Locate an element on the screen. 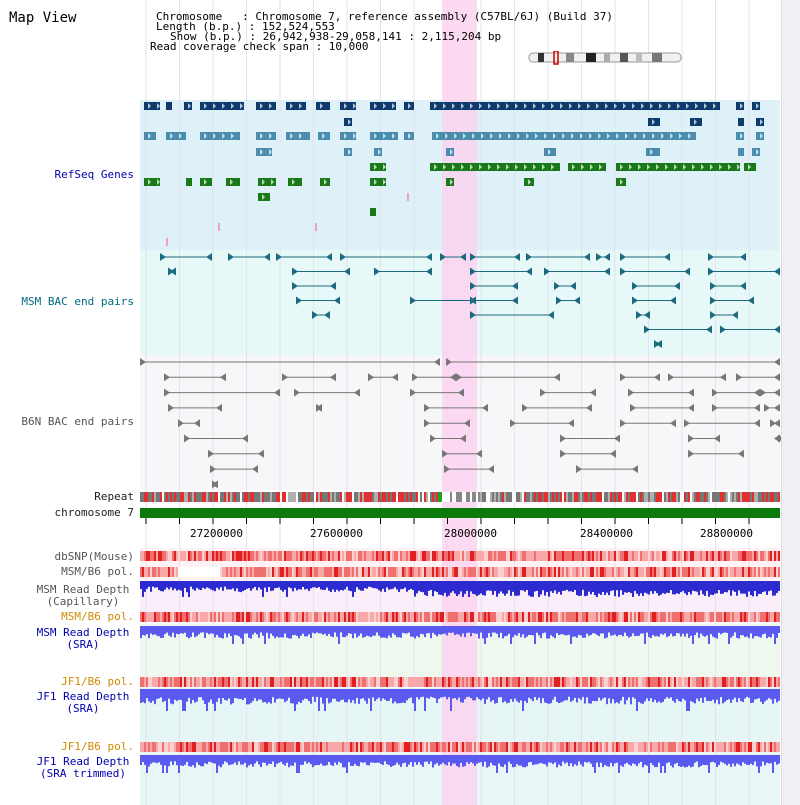 The image size is (800, 805). track-label-chromosome: chromosome 7 is located at coordinates (94, 512).